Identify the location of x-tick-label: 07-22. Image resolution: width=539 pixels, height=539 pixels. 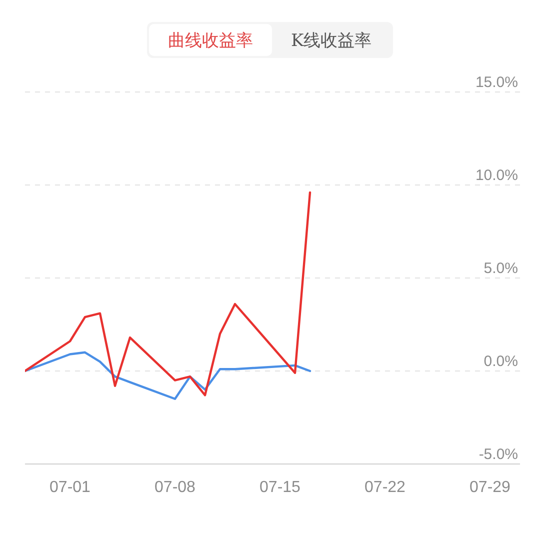
(385, 487).